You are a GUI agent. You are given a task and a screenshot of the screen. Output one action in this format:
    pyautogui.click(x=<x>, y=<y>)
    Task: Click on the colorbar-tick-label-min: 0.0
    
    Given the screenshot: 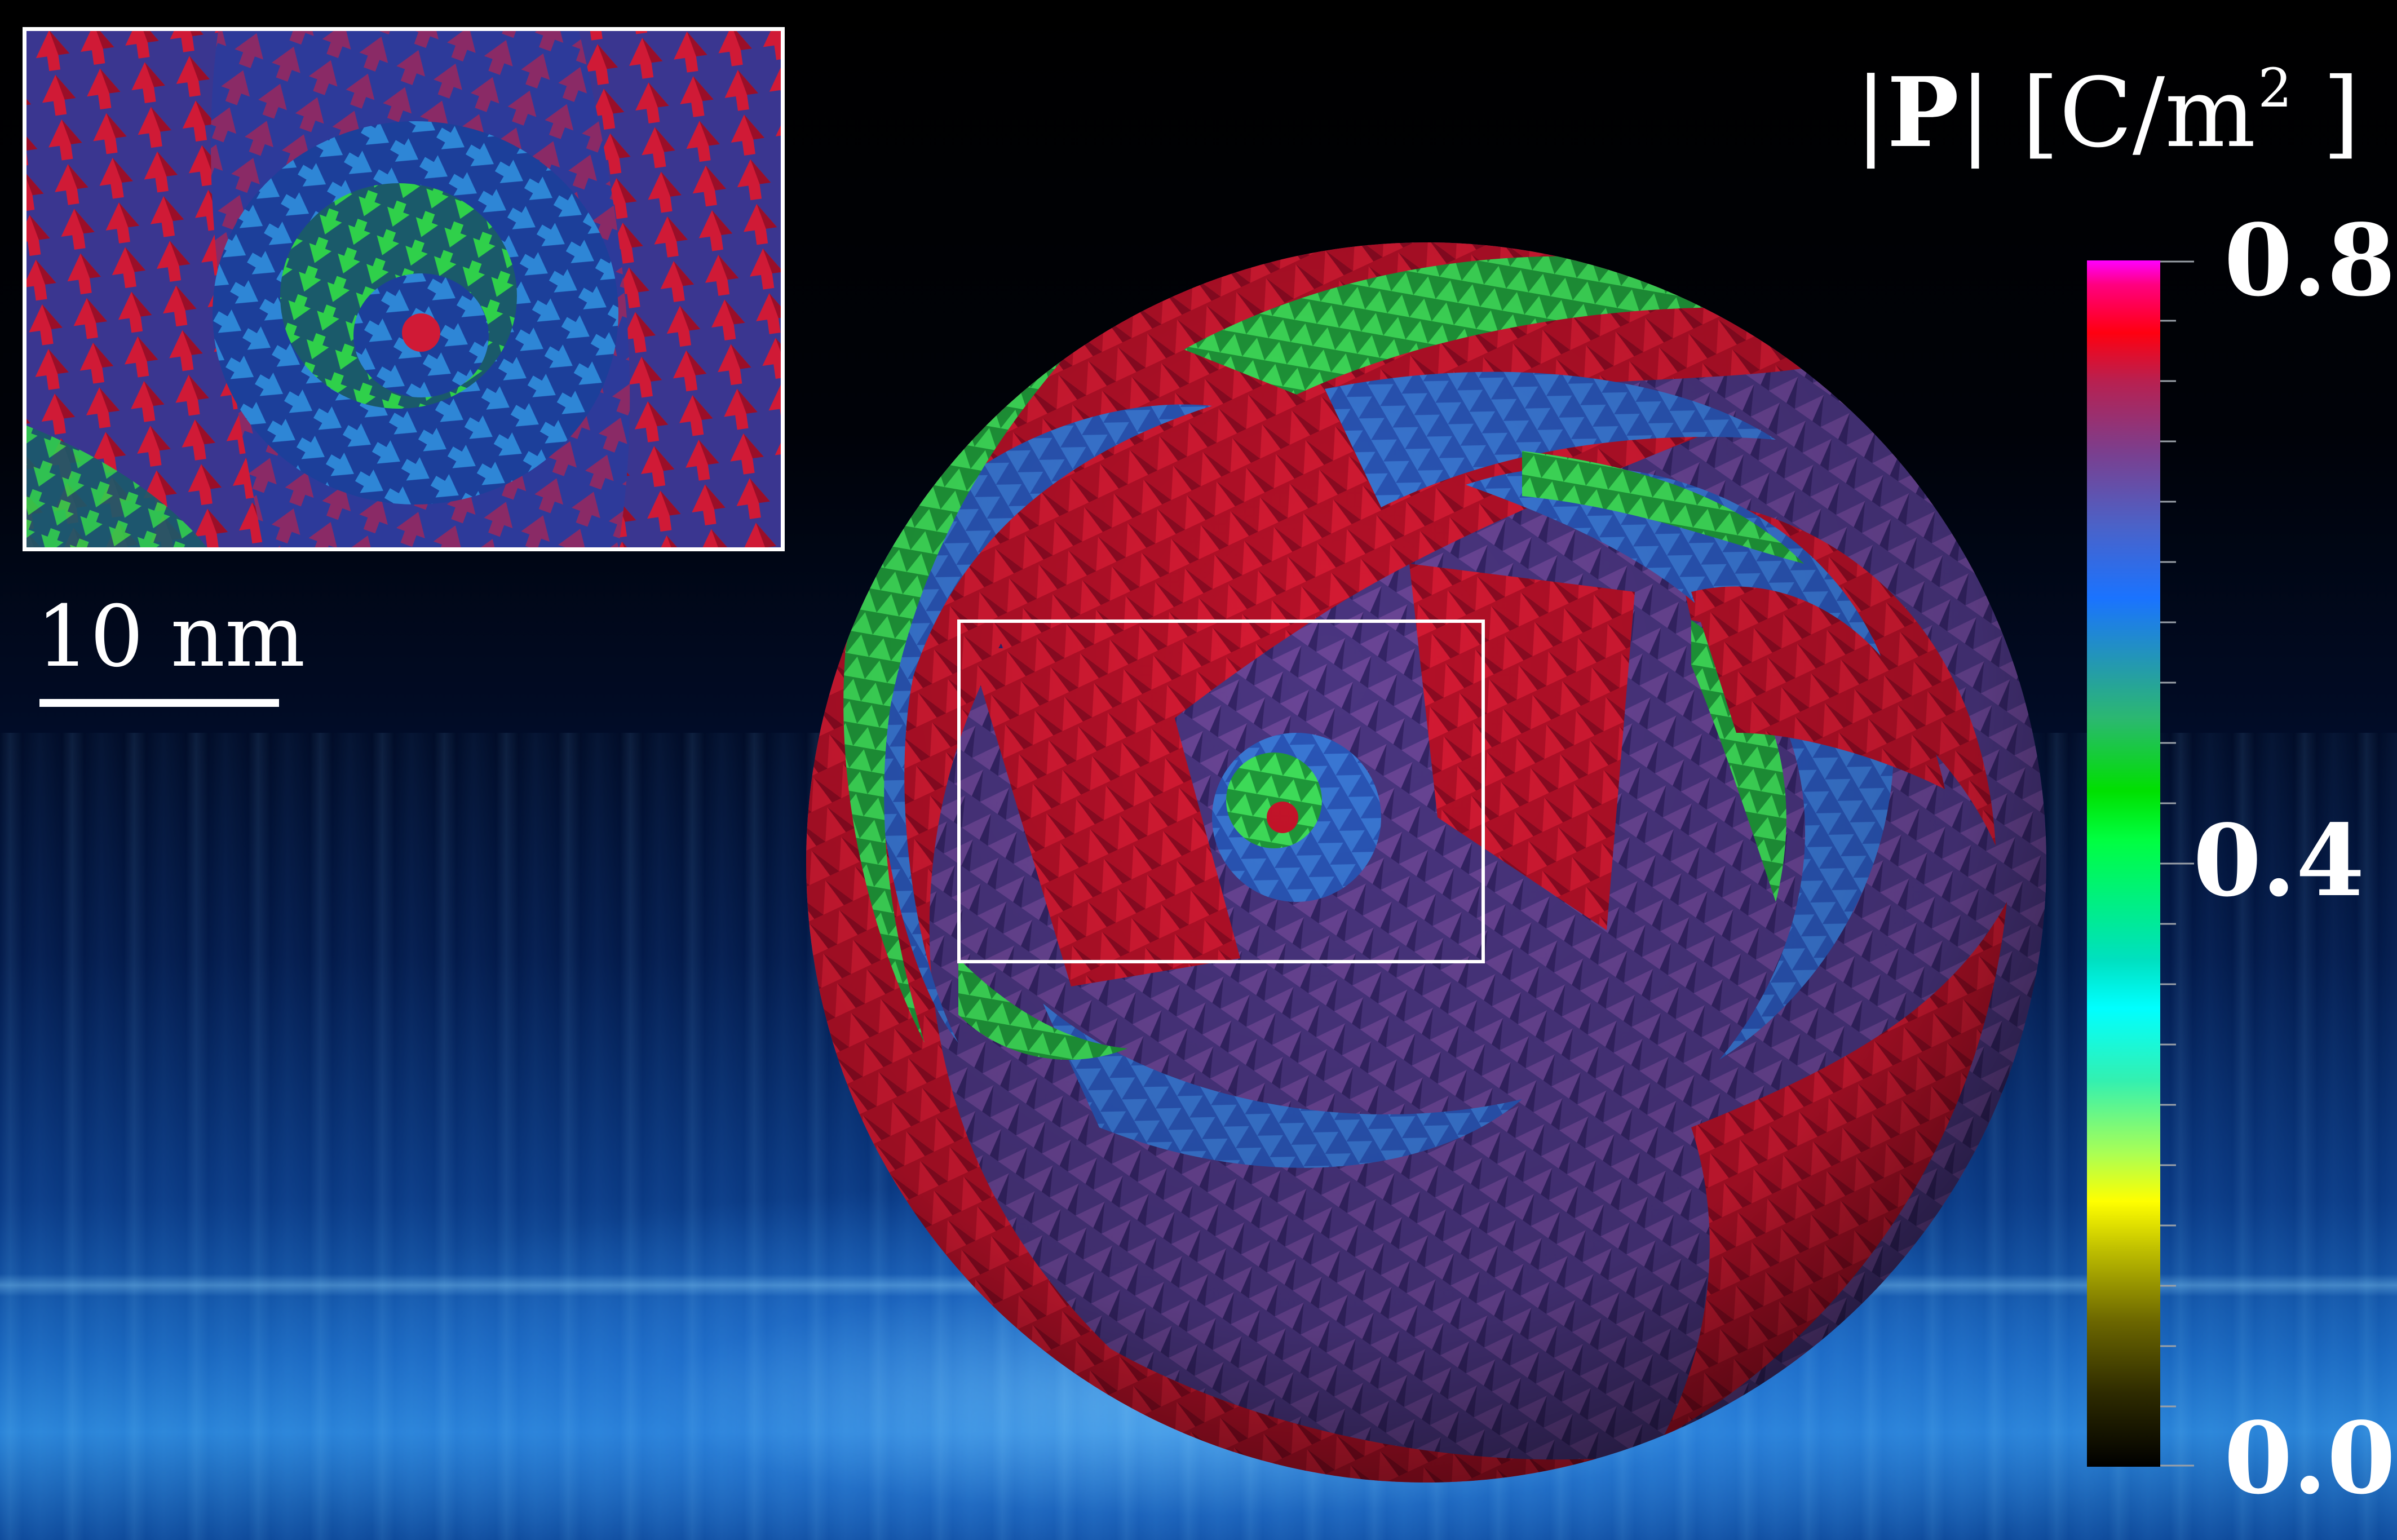 What is the action you would take?
    pyautogui.click(x=2310, y=1459)
    